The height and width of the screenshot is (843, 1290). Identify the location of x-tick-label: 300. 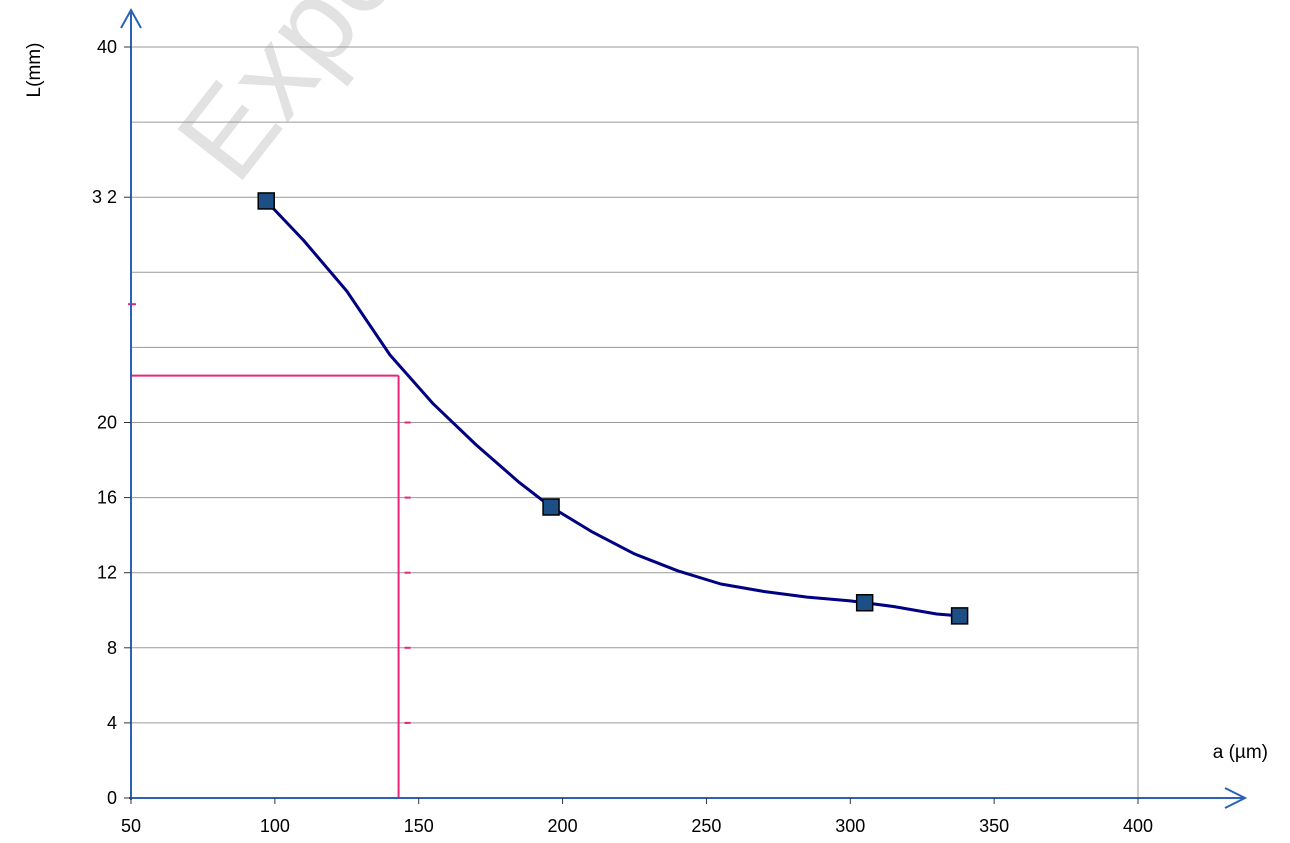
(850, 826).